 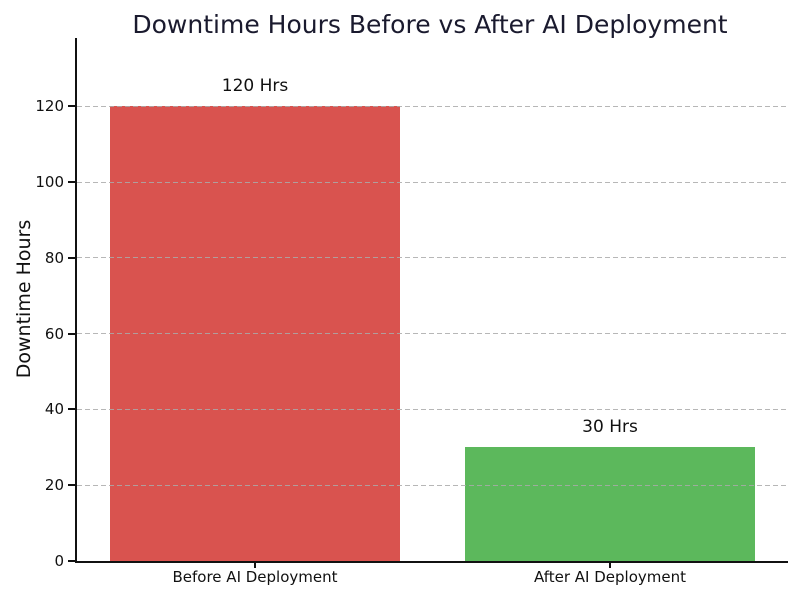 What do you see at coordinates (54, 409) in the screenshot?
I see `y-tick-label: 40` at bounding box center [54, 409].